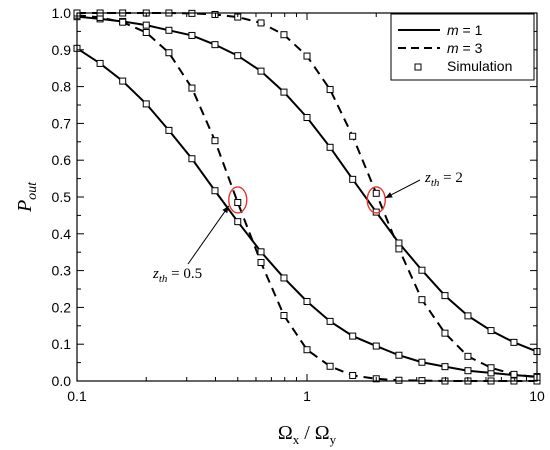 The width and height of the screenshot is (550, 450). Describe the element at coordinates (62, 160) in the screenshot. I see `y-tick-label-6: 0.6` at that location.